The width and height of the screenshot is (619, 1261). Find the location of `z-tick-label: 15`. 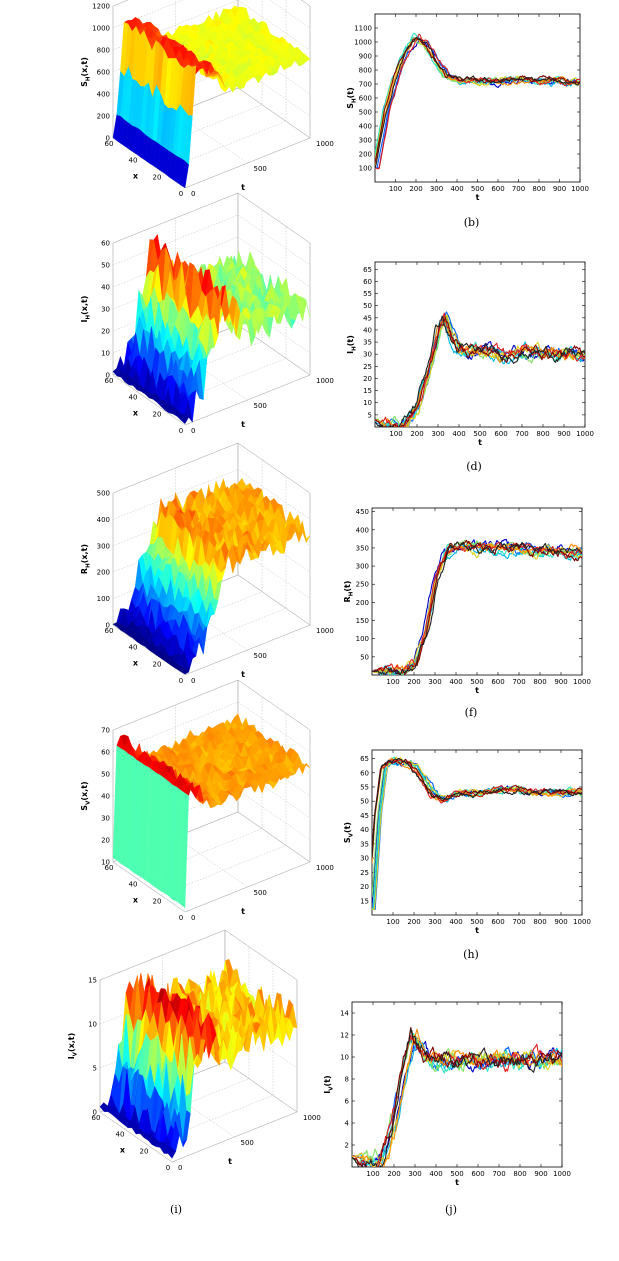

z-tick-label: 15 is located at coordinates (92, 981).